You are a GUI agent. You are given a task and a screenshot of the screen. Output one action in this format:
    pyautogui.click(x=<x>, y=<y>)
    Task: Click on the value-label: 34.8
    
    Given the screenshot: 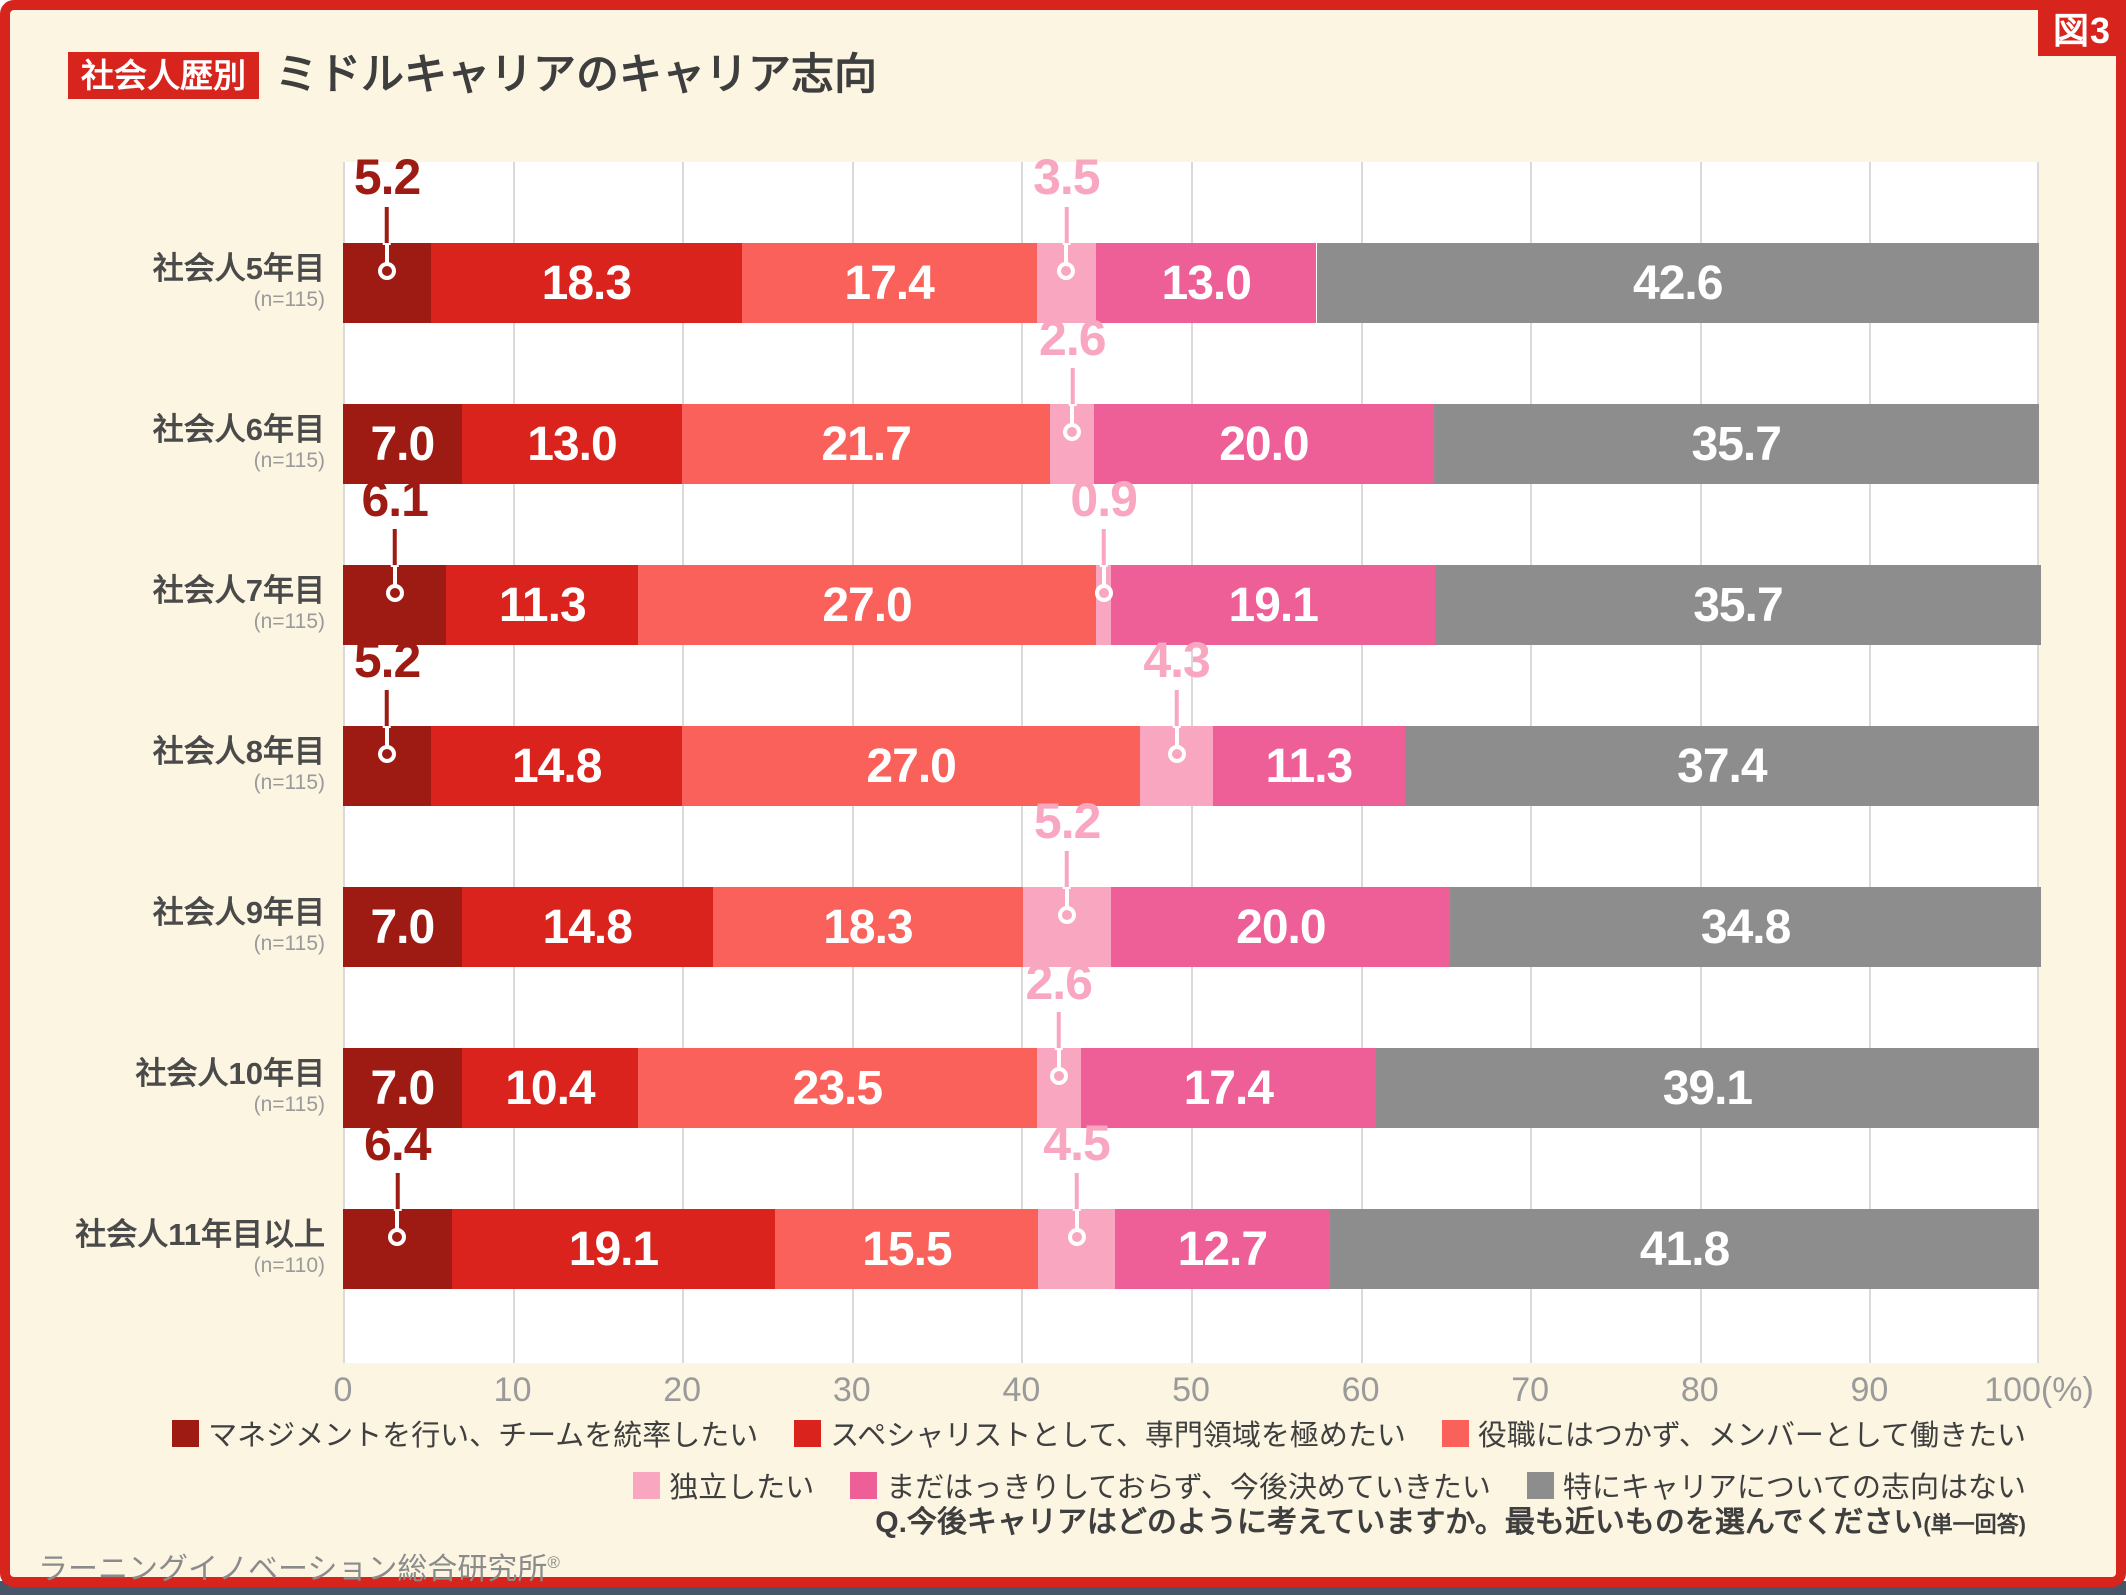 What is the action you would take?
    pyautogui.click(x=1745, y=927)
    